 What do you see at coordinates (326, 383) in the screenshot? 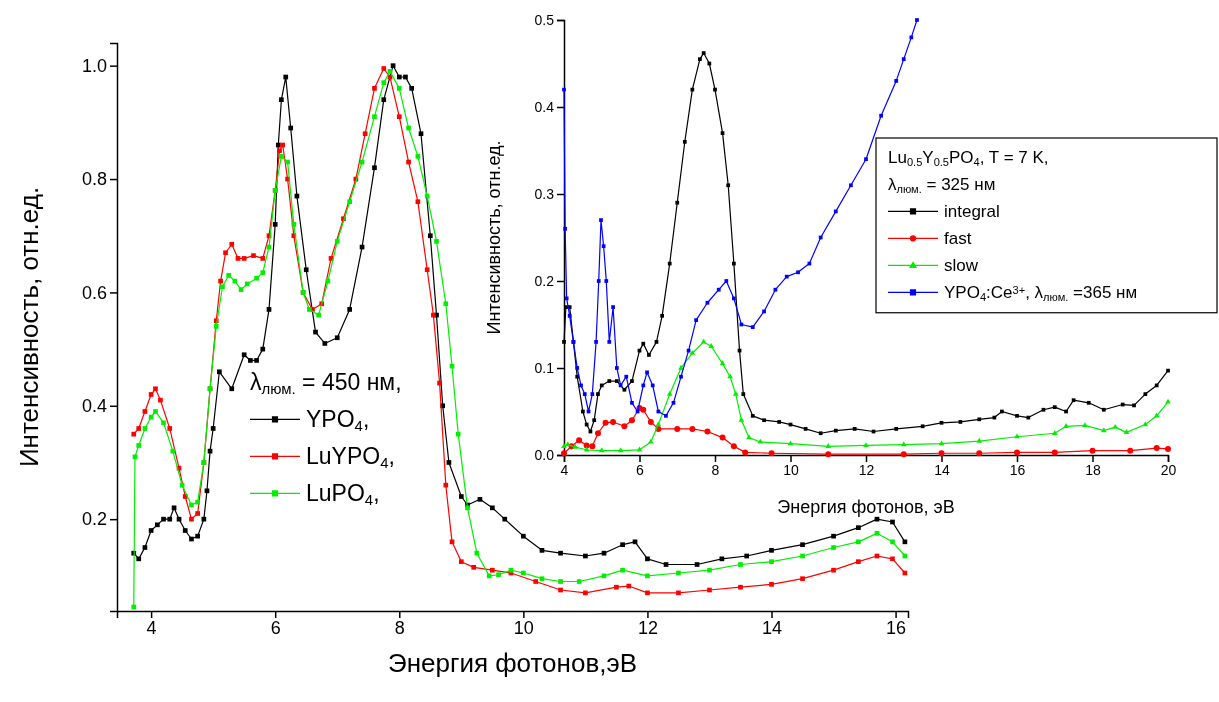
I see `legend-title: λ$_{люм.}$ = 450 нм,` at bounding box center [326, 383].